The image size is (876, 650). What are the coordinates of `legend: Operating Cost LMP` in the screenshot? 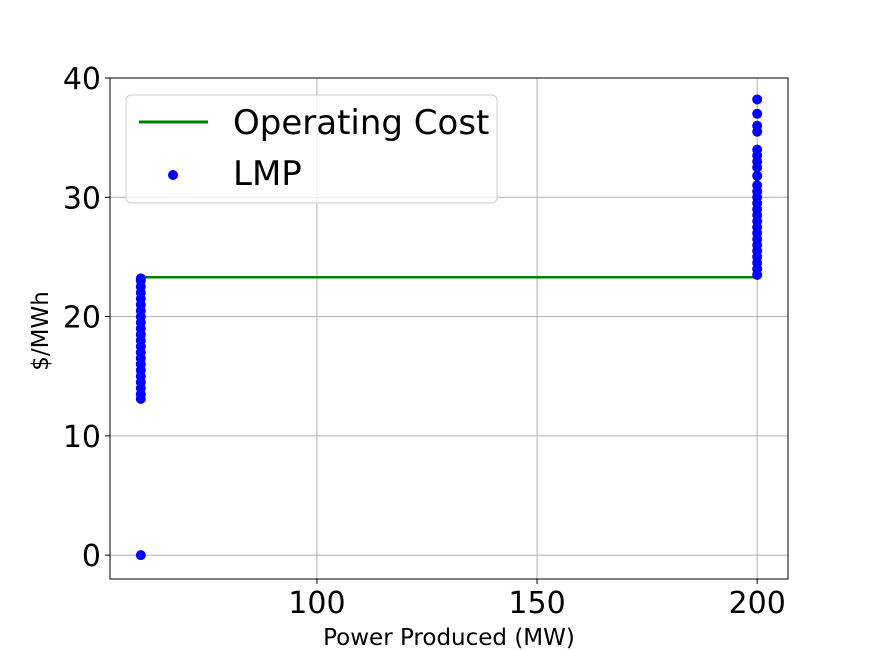 It's located at (311, 149).